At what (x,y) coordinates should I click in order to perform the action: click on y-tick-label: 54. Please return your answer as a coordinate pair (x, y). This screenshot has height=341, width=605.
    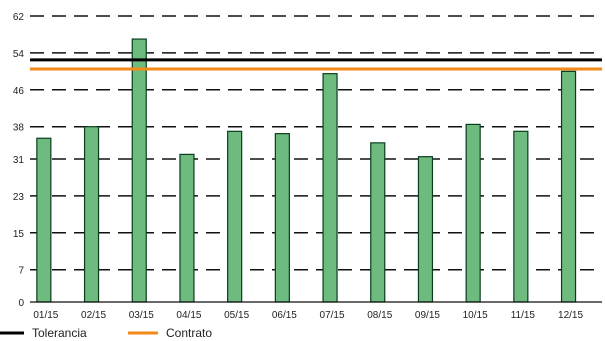
    Looking at the image, I should click on (19, 54).